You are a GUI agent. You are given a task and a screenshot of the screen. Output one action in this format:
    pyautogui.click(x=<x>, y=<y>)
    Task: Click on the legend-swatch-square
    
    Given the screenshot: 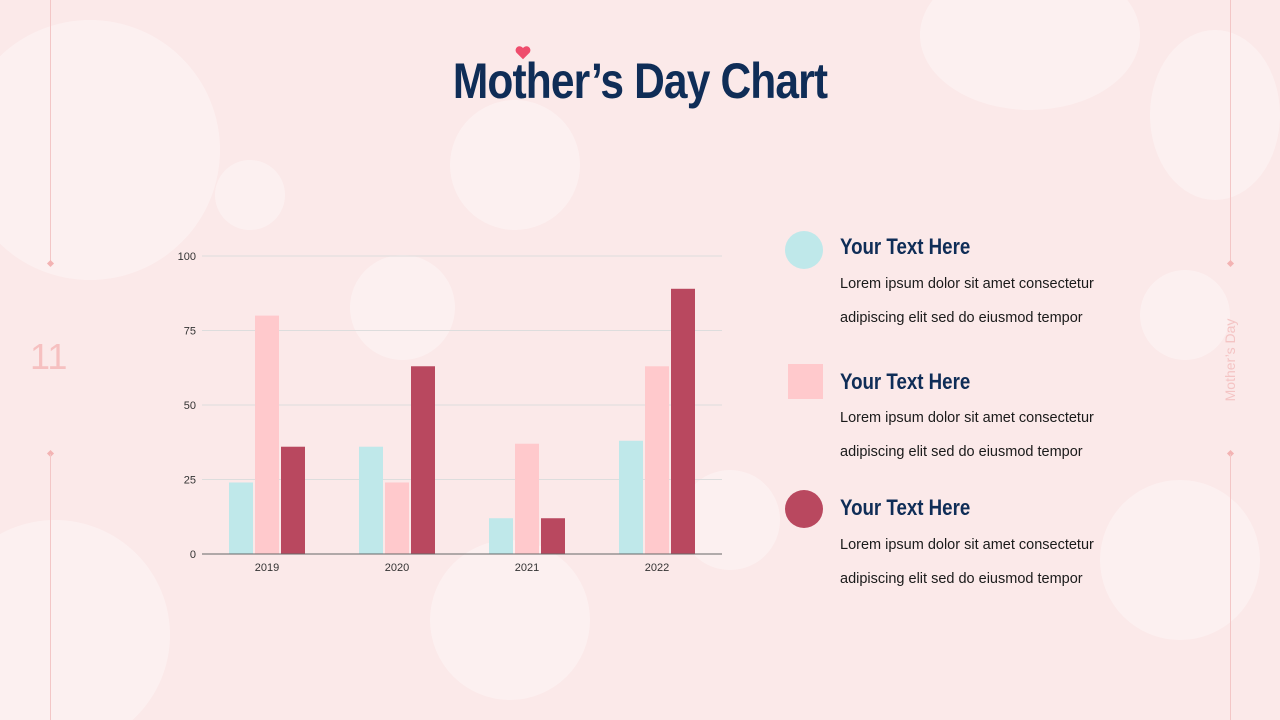 What is the action you would take?
    pyautogui.click(x=805, y=381)
    